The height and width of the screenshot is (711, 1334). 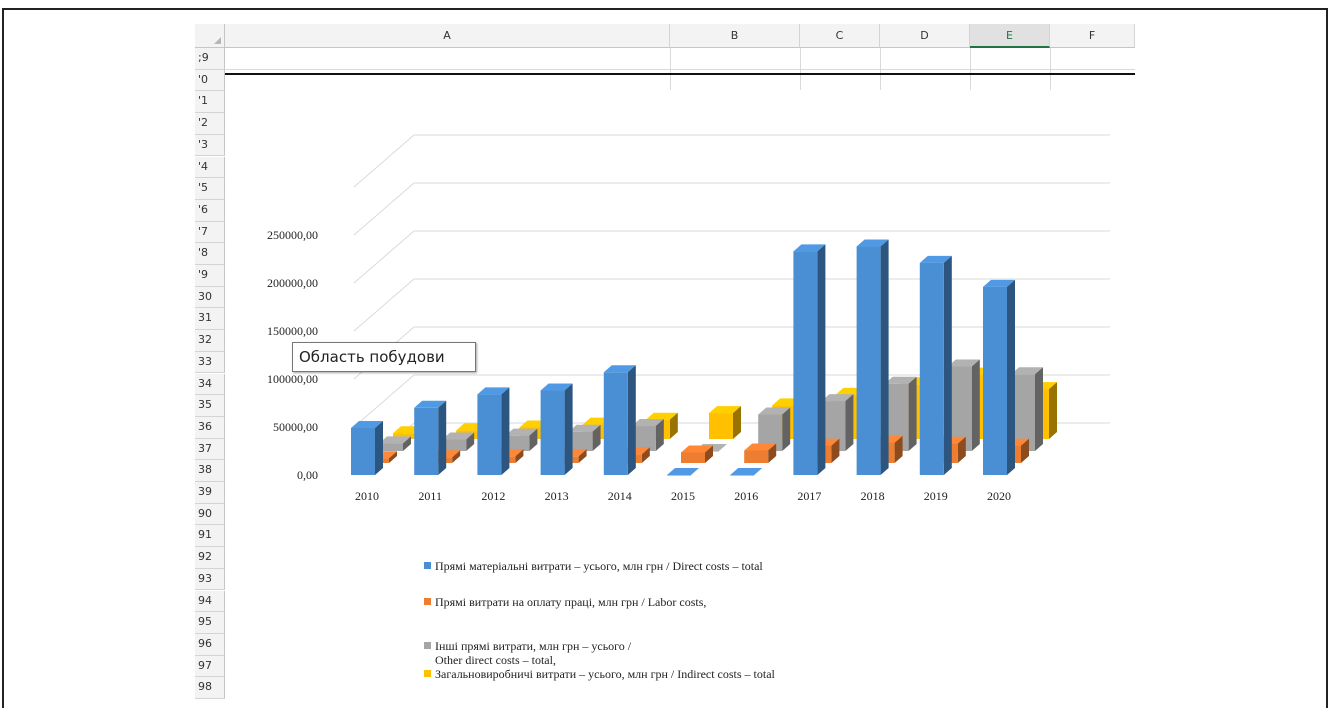 I want to click on x-tick-label: 2014, so click(x=620, y=496).